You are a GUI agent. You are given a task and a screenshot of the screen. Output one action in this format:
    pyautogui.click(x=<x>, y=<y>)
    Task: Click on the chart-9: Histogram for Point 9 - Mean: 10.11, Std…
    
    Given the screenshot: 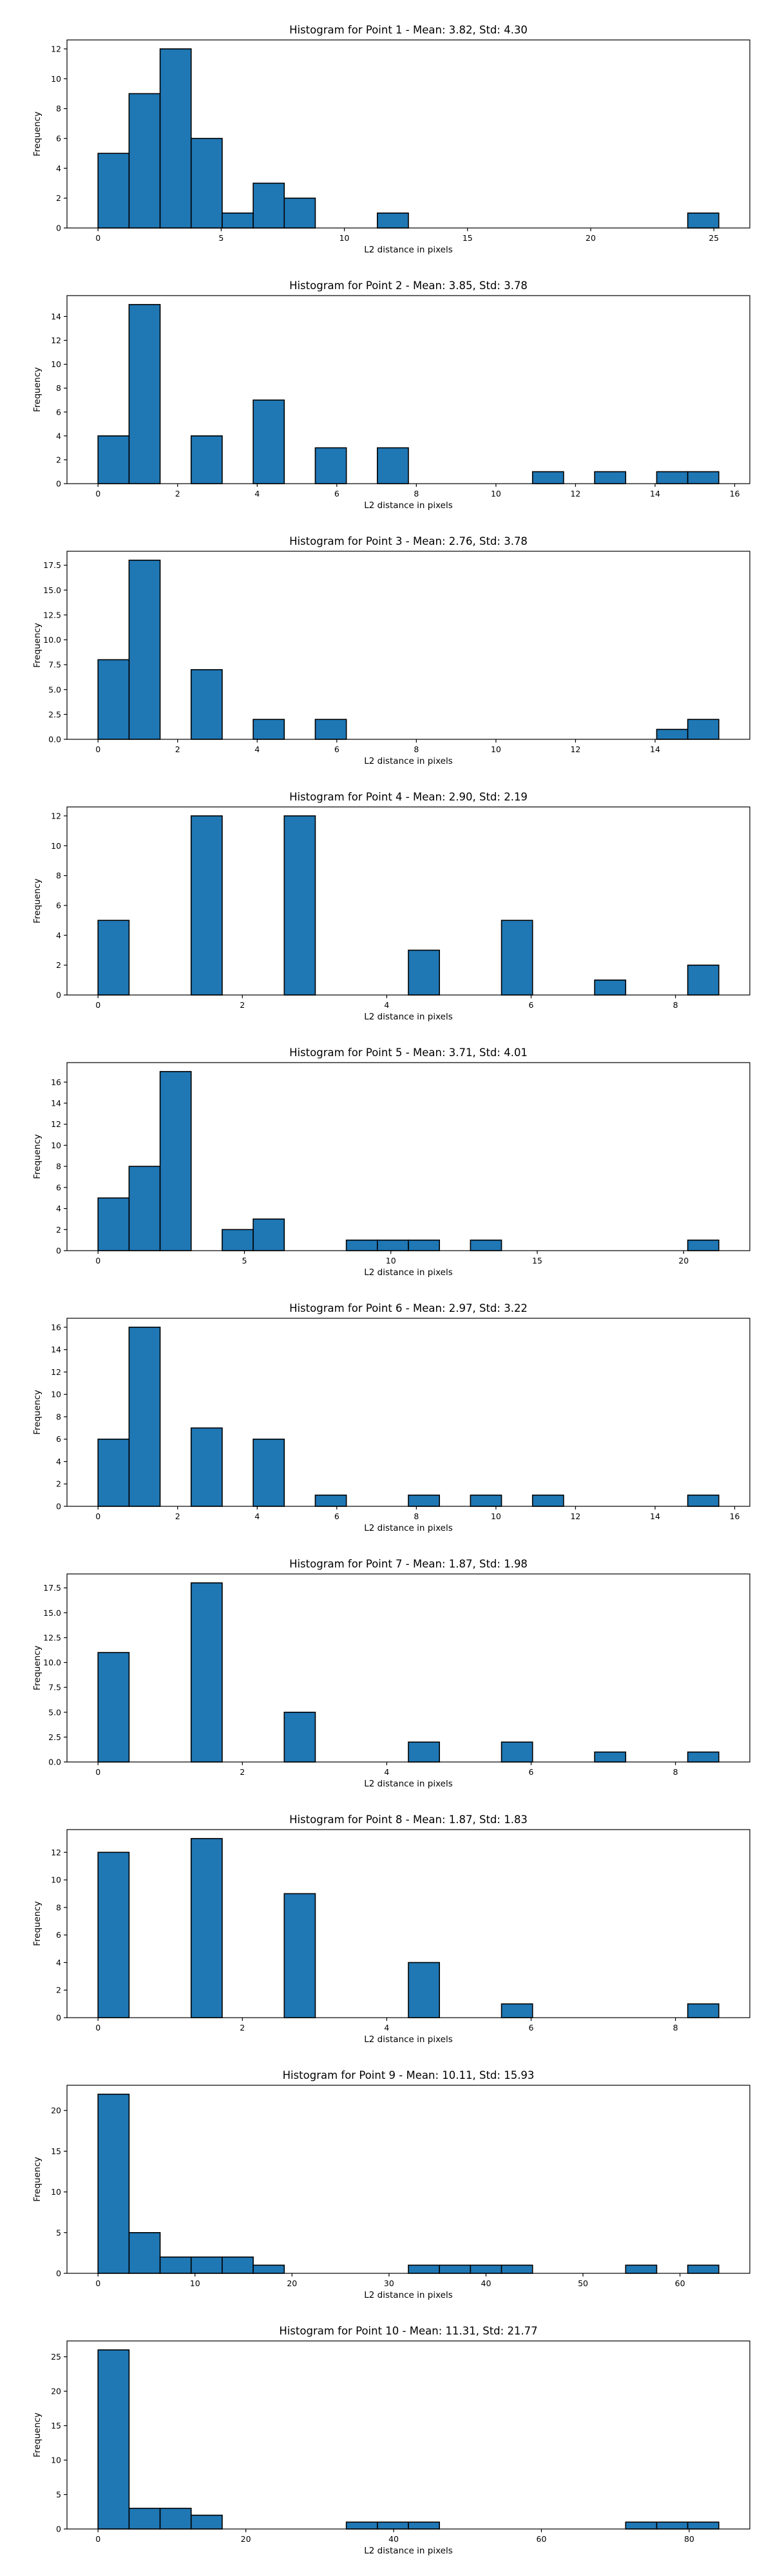 What is the action you would take?
    pyautogui.click(x=391, y=2184)
    